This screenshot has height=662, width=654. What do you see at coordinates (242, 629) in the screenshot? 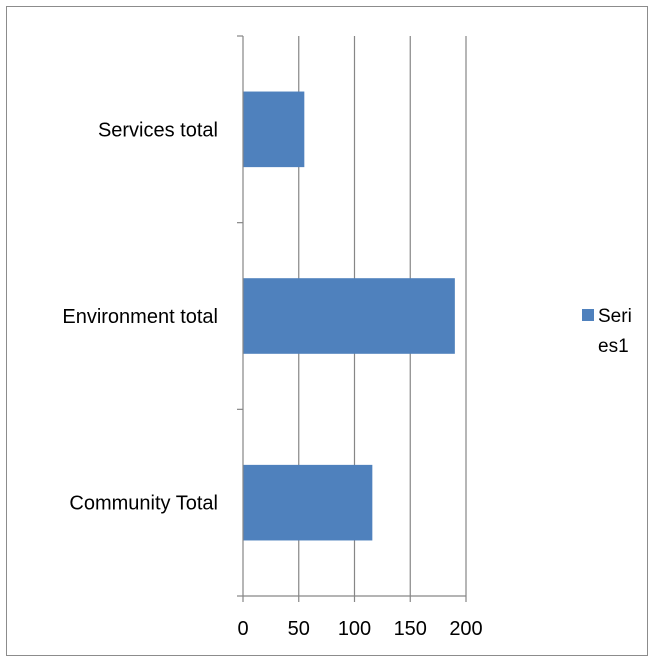
I see `x-tick-label-0: 0` at bounding box center [242, 629].